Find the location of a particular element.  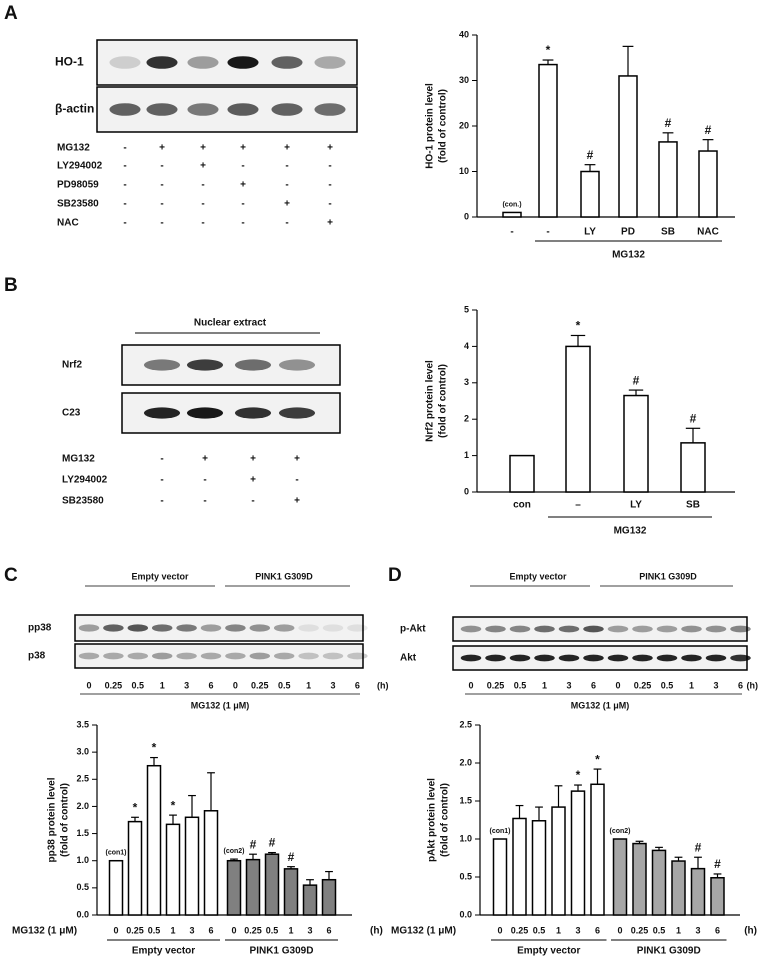

blot-header: Nuclear extract is located at coordinates (230, 323).